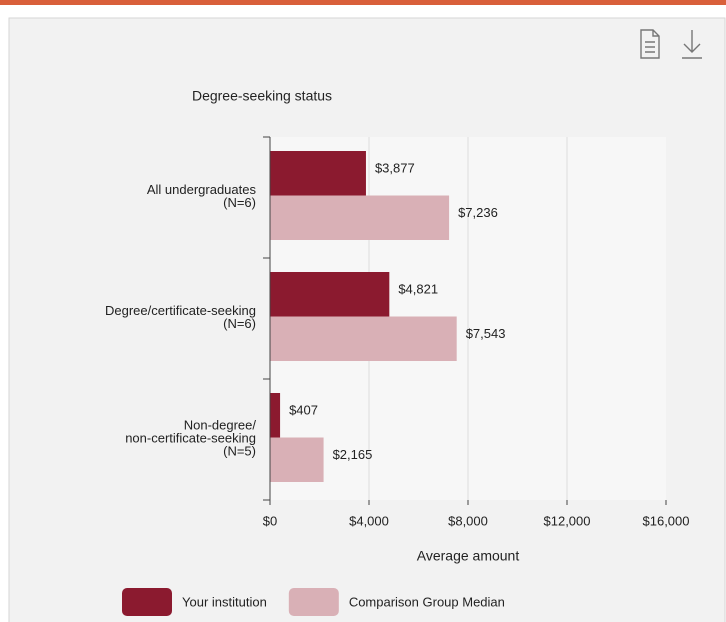 Image resolution: width=726 pixels, height=622 pixels. Describe the element at coordinates (369, 520) in the screenshot. I see `x-tick-label: $4,000` at that location.